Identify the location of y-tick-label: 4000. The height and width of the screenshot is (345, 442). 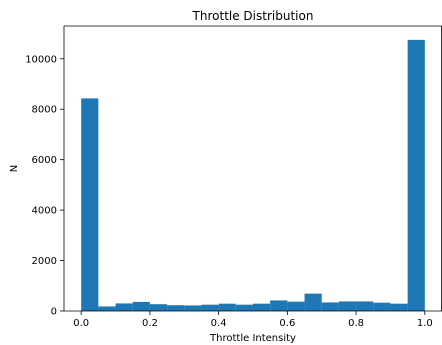
(44, 211).